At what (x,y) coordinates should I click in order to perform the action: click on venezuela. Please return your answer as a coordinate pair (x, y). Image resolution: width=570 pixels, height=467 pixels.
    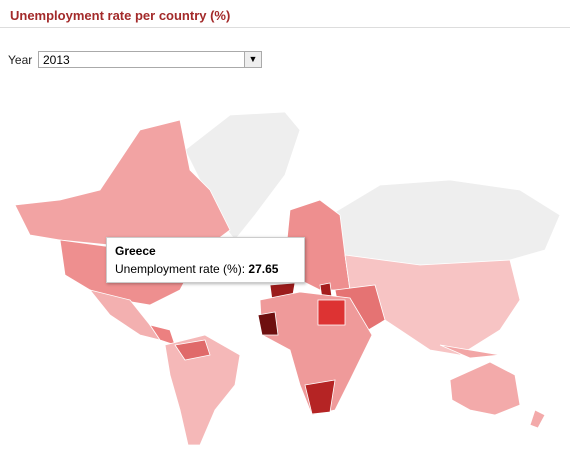
    Looking at the image, I should click on (192, 350).